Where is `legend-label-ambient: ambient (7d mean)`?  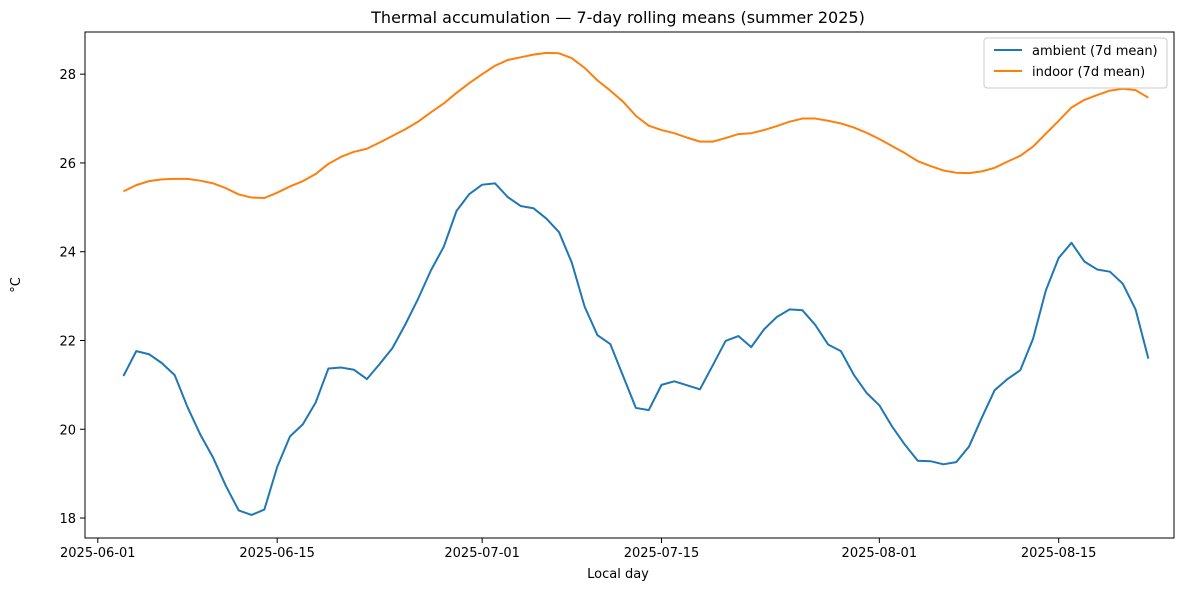
legend-label-ambient: ambient (7d mean) is located at coordinates (1095, 51).